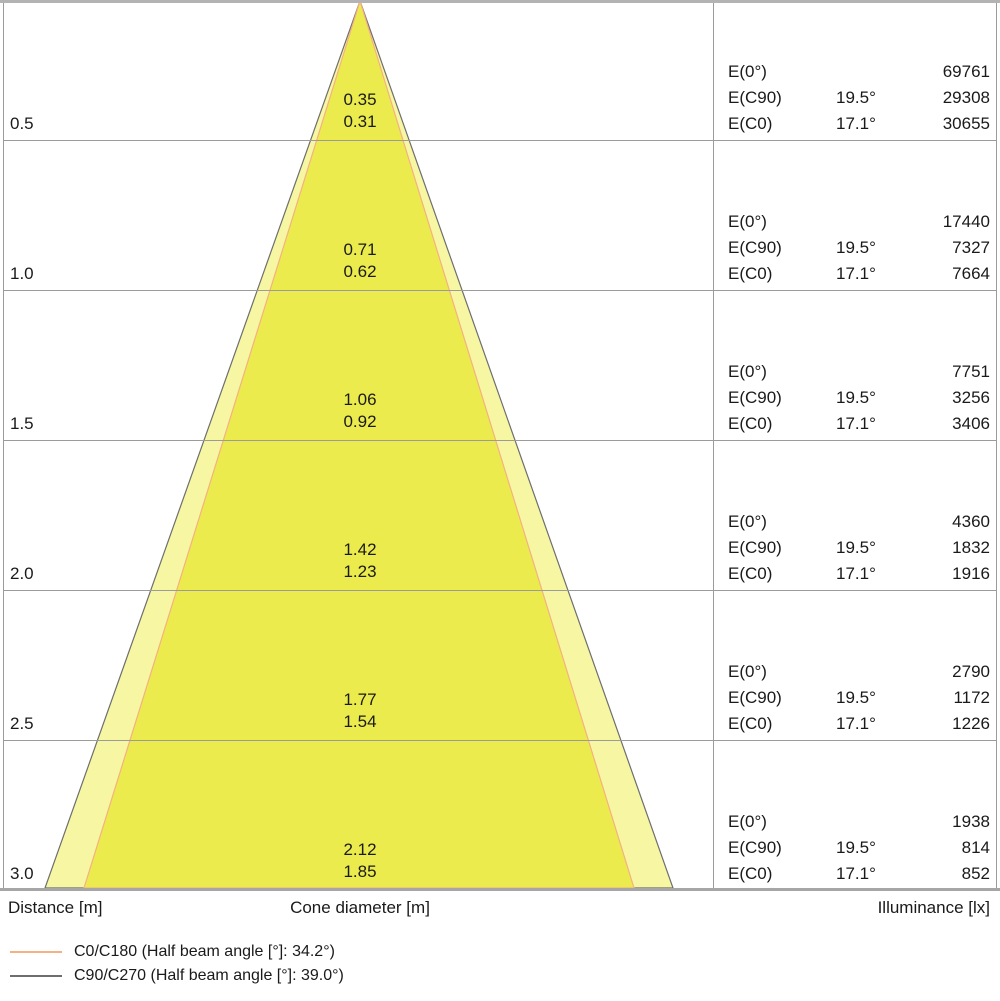 Image resolution: width=1000 pixels, height=1001 pixels. I want to click on legend-item-c90: C90/C270 (Half beam angle [°]: 39.0°), so click(172, 976).